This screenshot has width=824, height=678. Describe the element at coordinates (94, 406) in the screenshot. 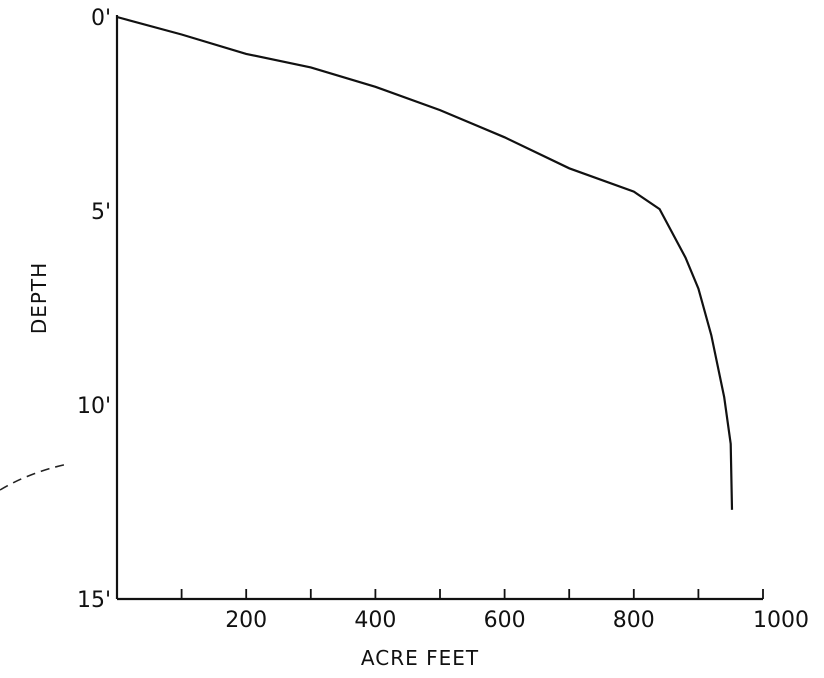

I see `y-tick-label: 10'` at that location.